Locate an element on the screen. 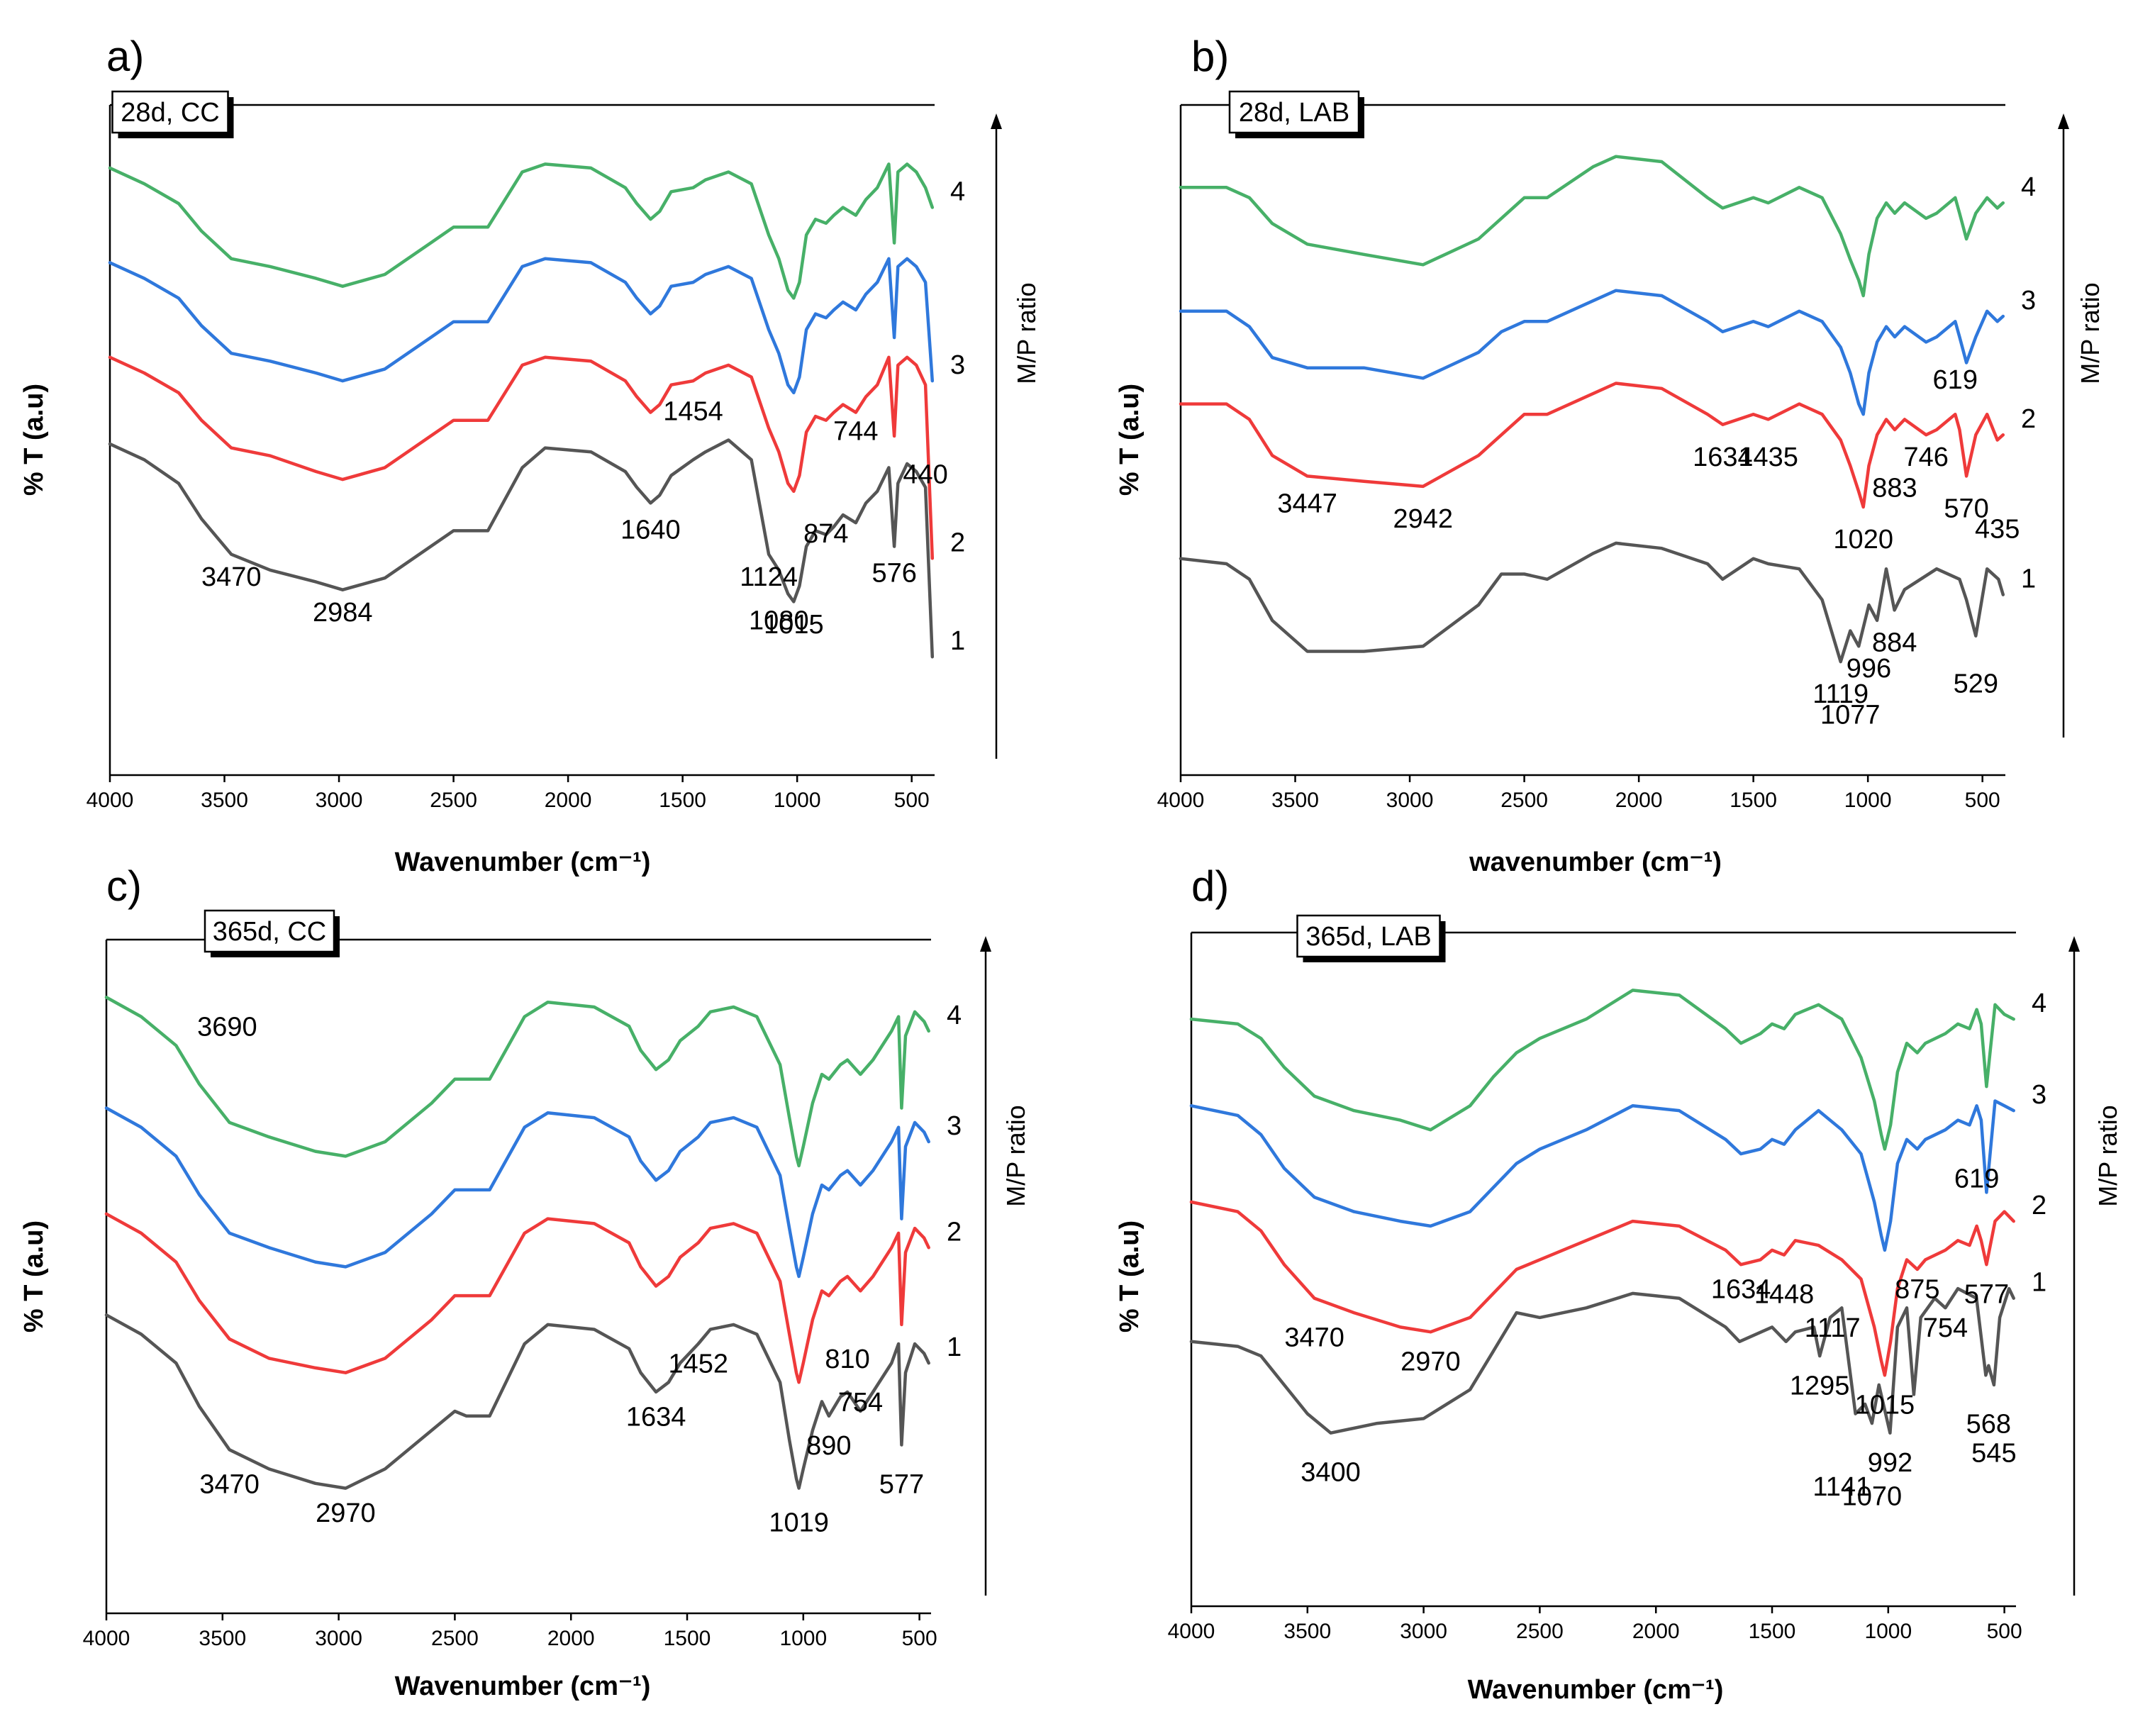  panel-letter: d) is located at coordinates (1210, 886).